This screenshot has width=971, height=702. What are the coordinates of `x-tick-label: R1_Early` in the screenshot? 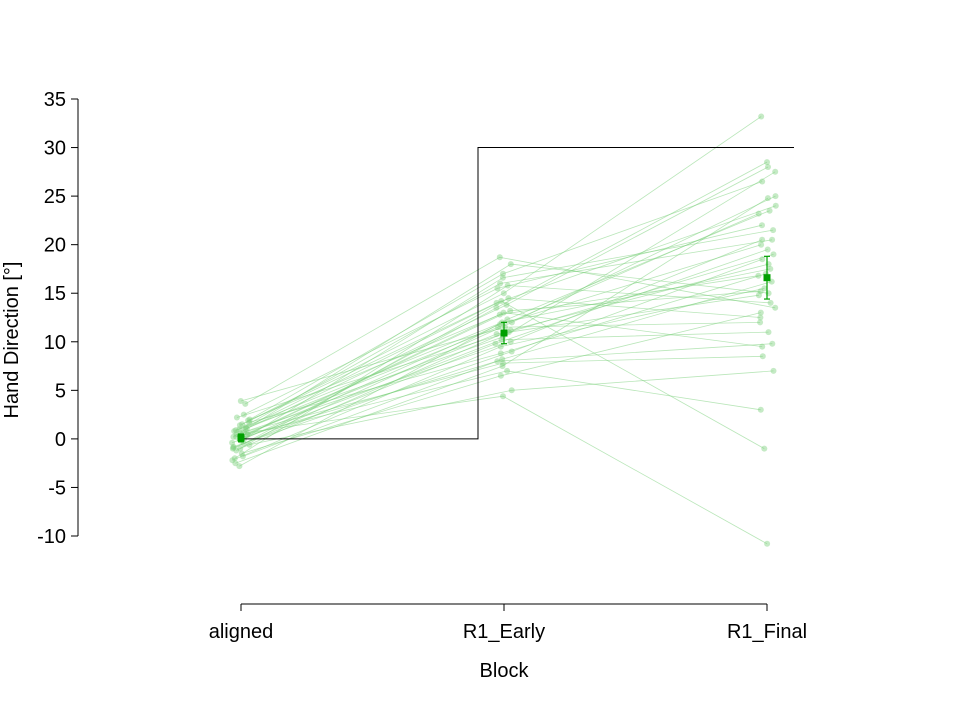 It's located at (504, 632).